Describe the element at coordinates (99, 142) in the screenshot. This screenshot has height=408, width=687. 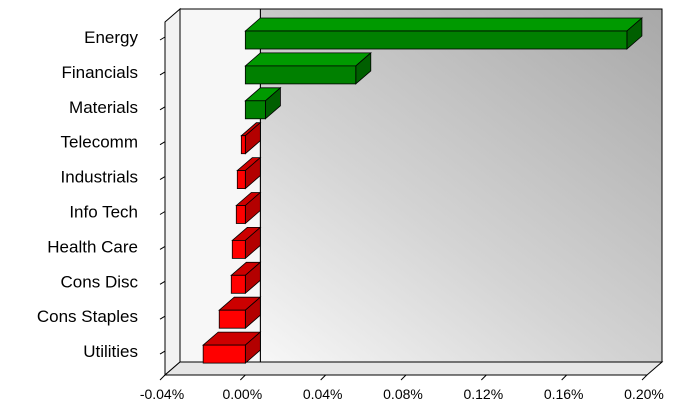
I see `category-label: Telecomm` at that location.